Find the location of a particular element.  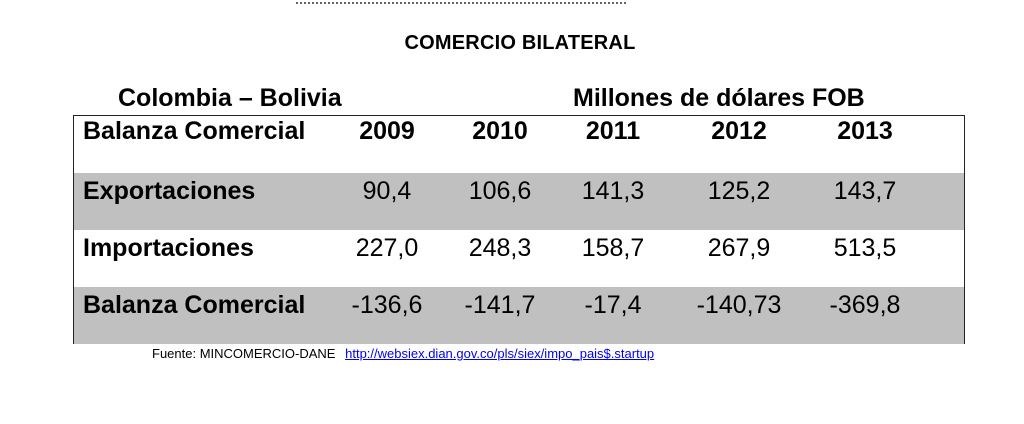

table-cell: 143,7 is located at coordinates (865, 191).